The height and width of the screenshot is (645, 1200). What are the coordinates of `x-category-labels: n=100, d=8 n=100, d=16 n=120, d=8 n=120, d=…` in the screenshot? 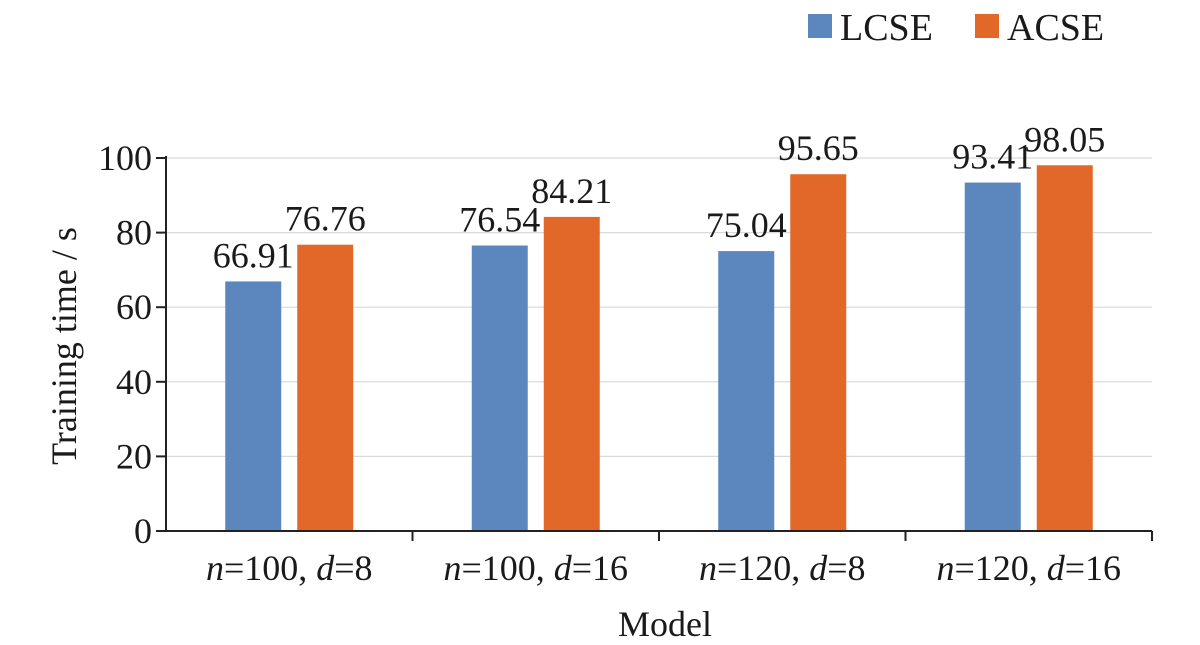 It's located at (663, 568).